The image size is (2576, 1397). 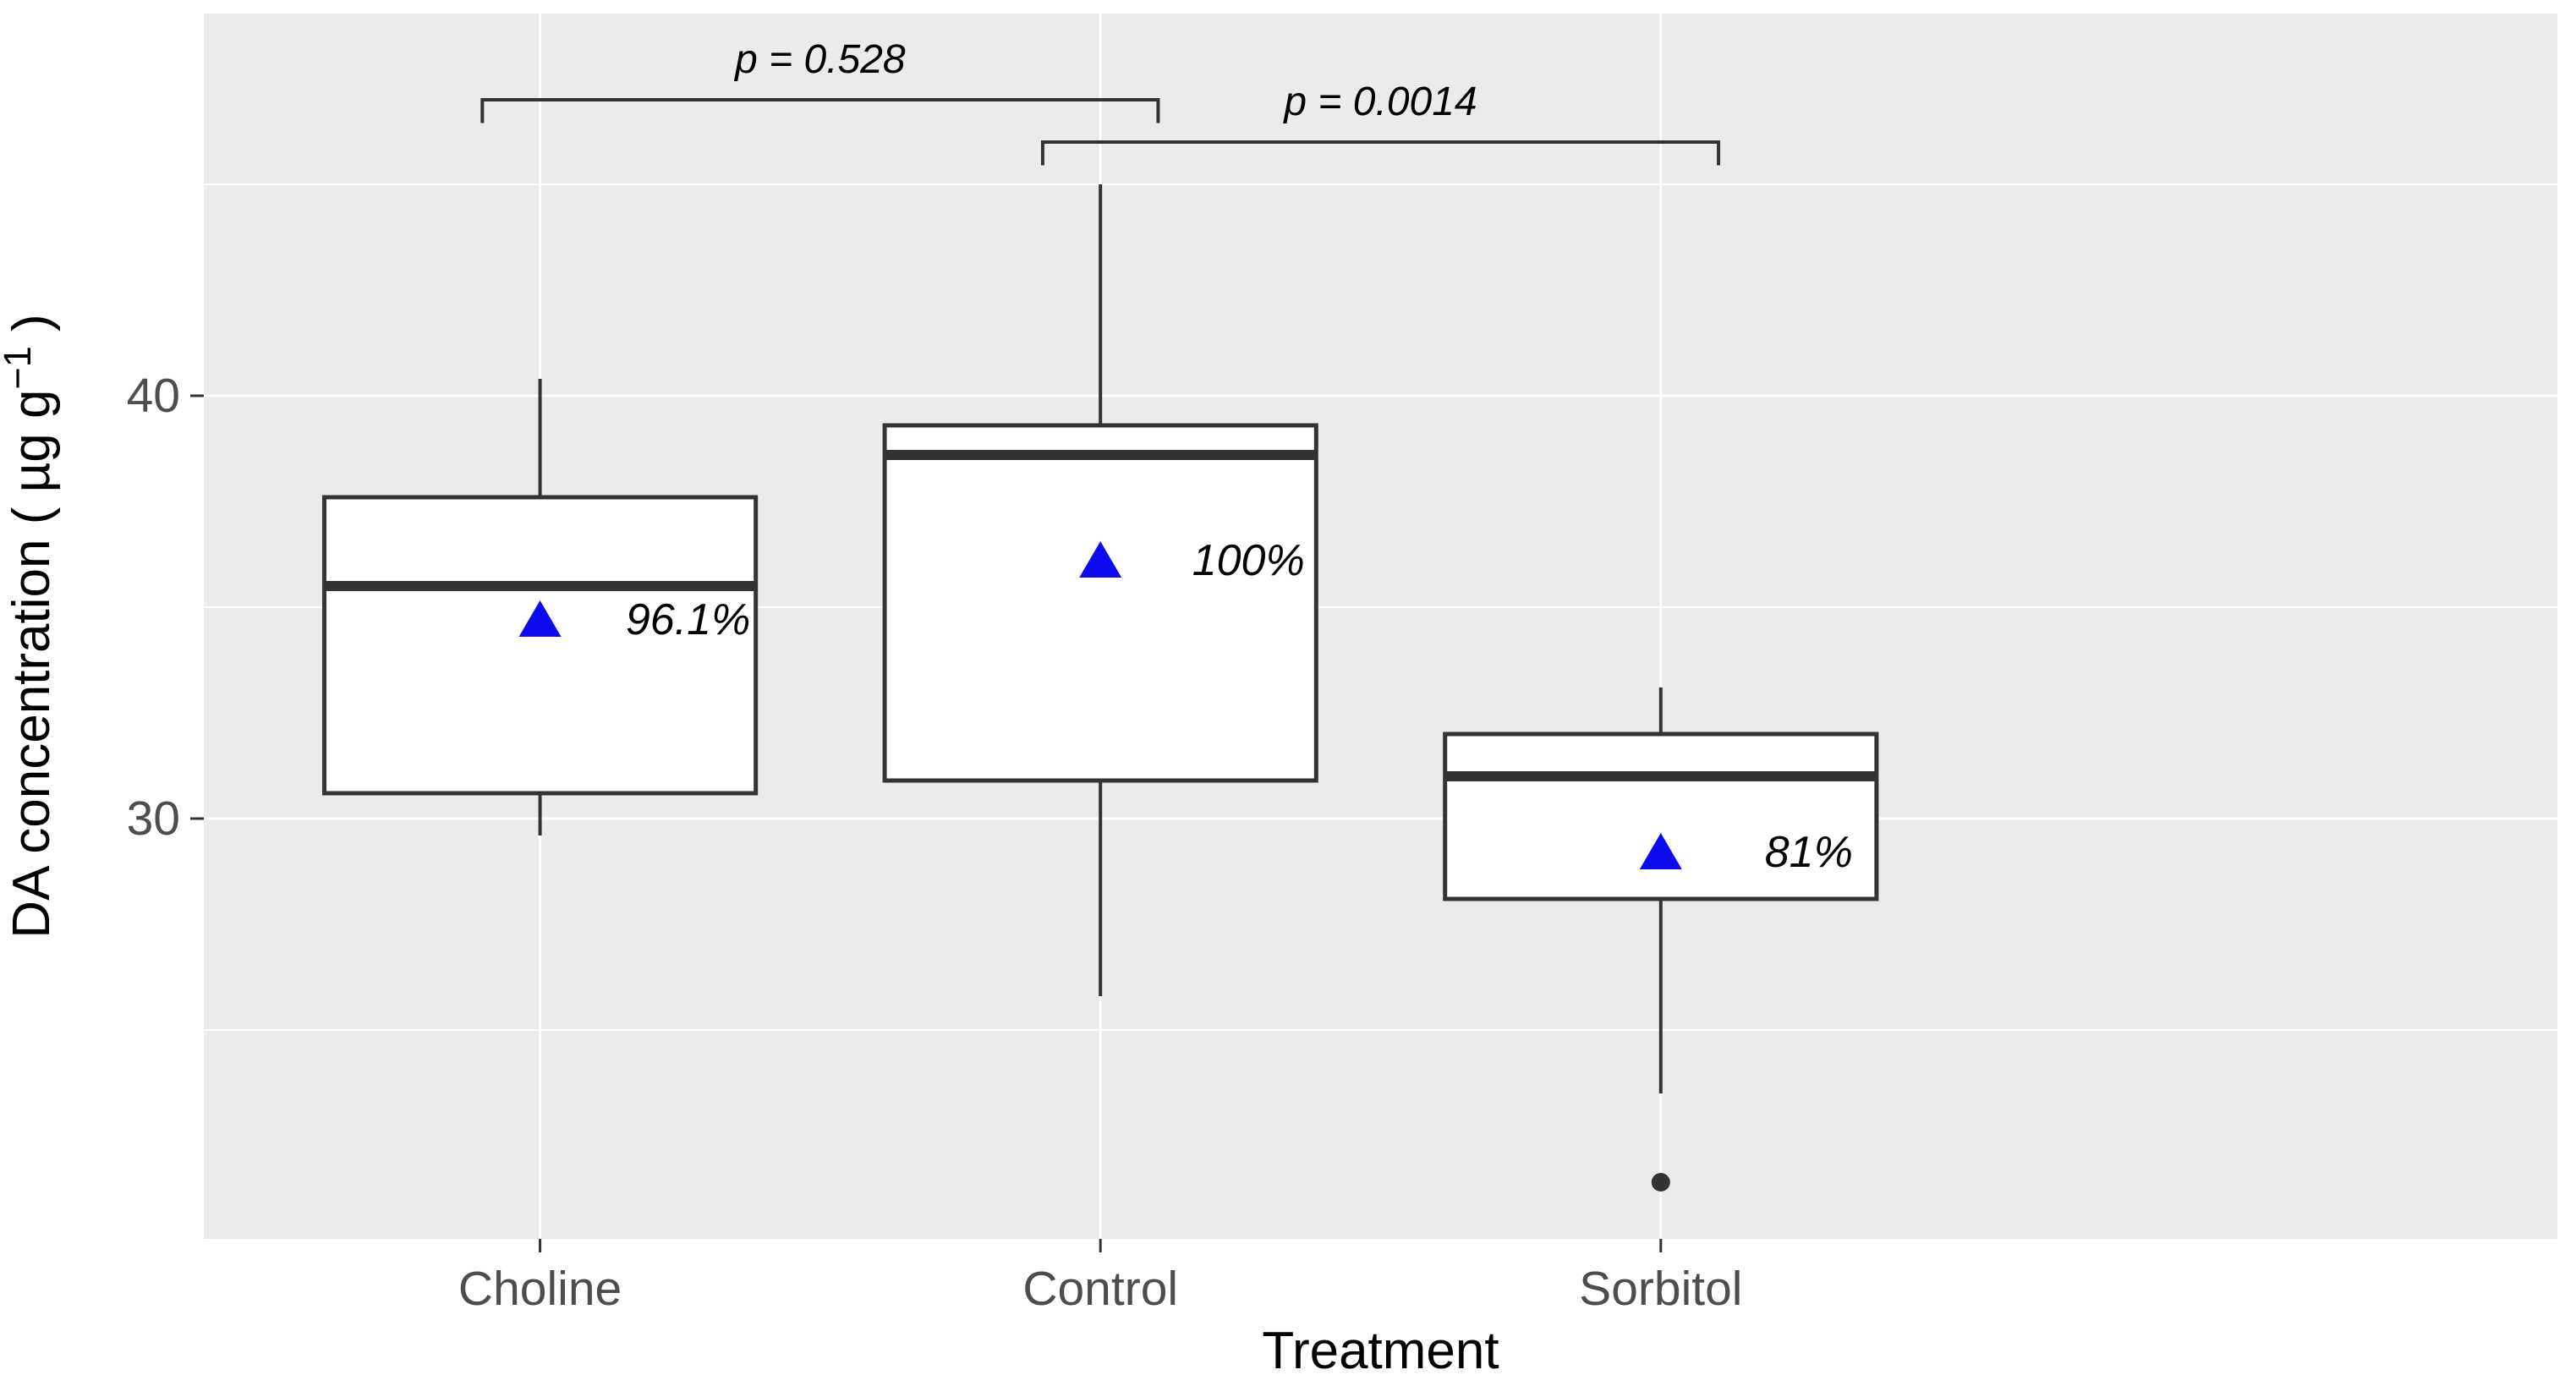 I want to click on x-axis-title: Treatment, so click(x=1380, y=1351).